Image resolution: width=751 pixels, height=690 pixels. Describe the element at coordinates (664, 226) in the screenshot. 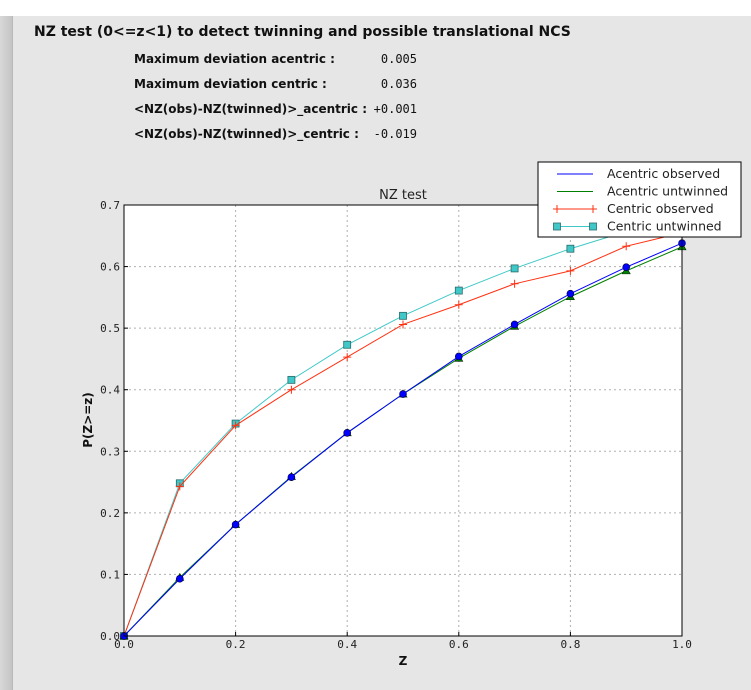

I see `legend-label: Centric untwinned` at that location.